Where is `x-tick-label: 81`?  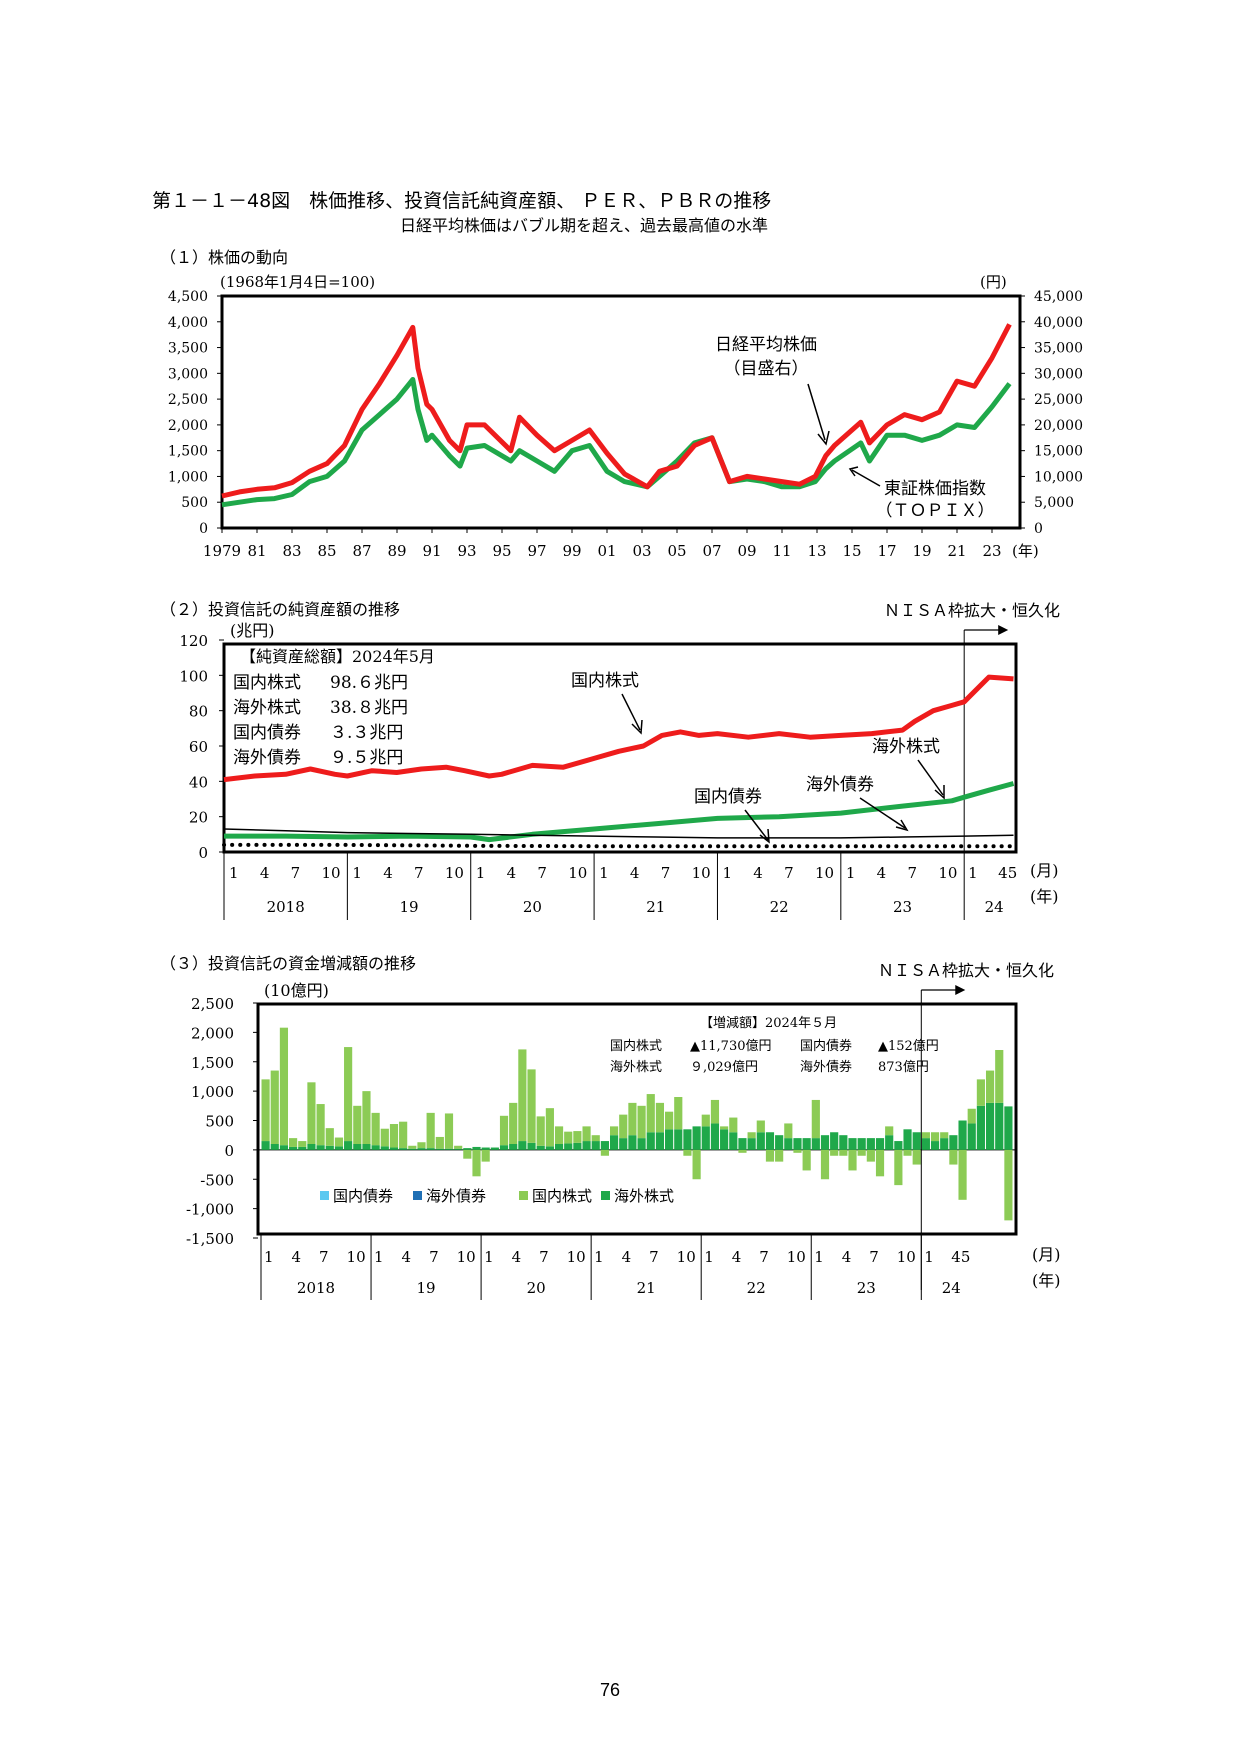 x-tick-label: 81 is located at coordinates (256, 551).